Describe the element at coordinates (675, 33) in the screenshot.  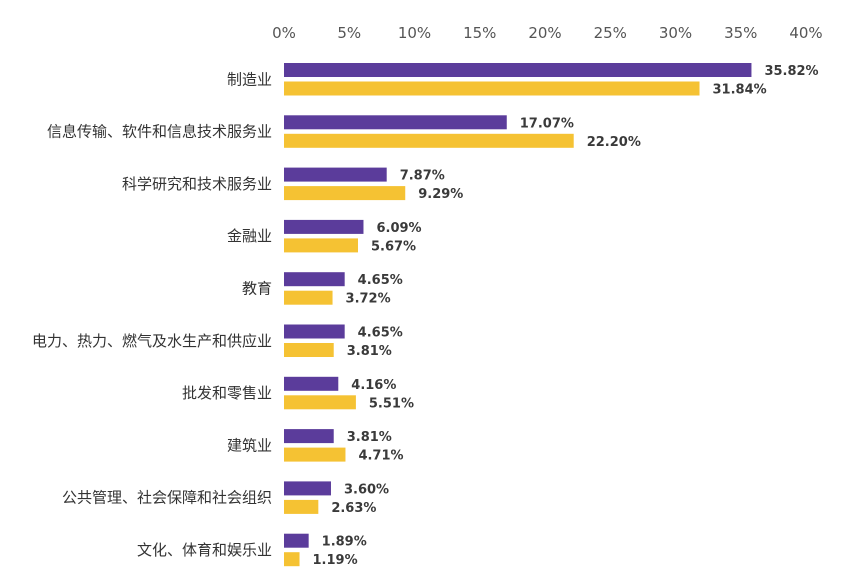
I see `x-tick-label: 30%` at that location.